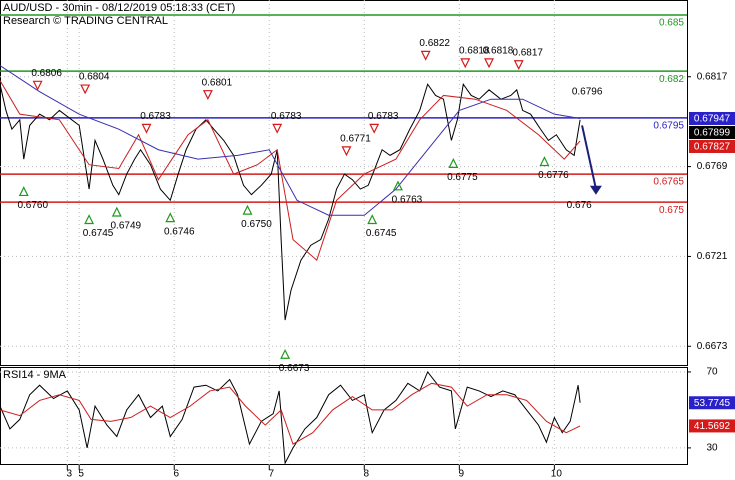  I want to click on annotation-label: 0.6750, so click(256, 224).